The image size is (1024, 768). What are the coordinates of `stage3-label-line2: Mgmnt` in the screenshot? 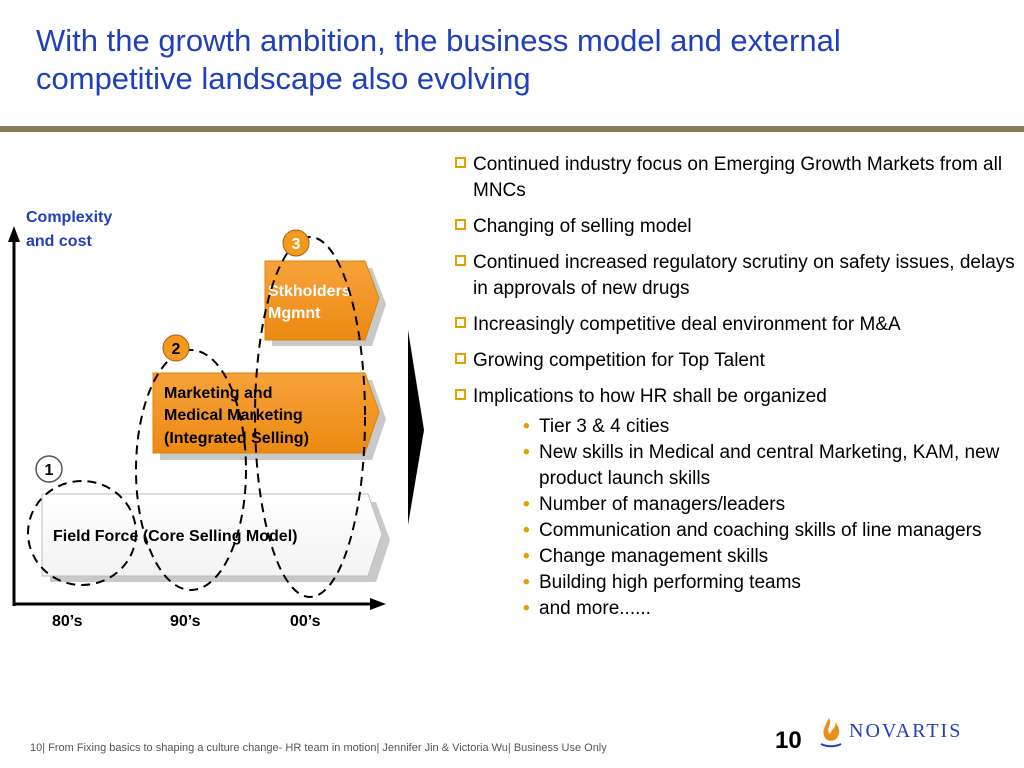 It's located at (294, 313).